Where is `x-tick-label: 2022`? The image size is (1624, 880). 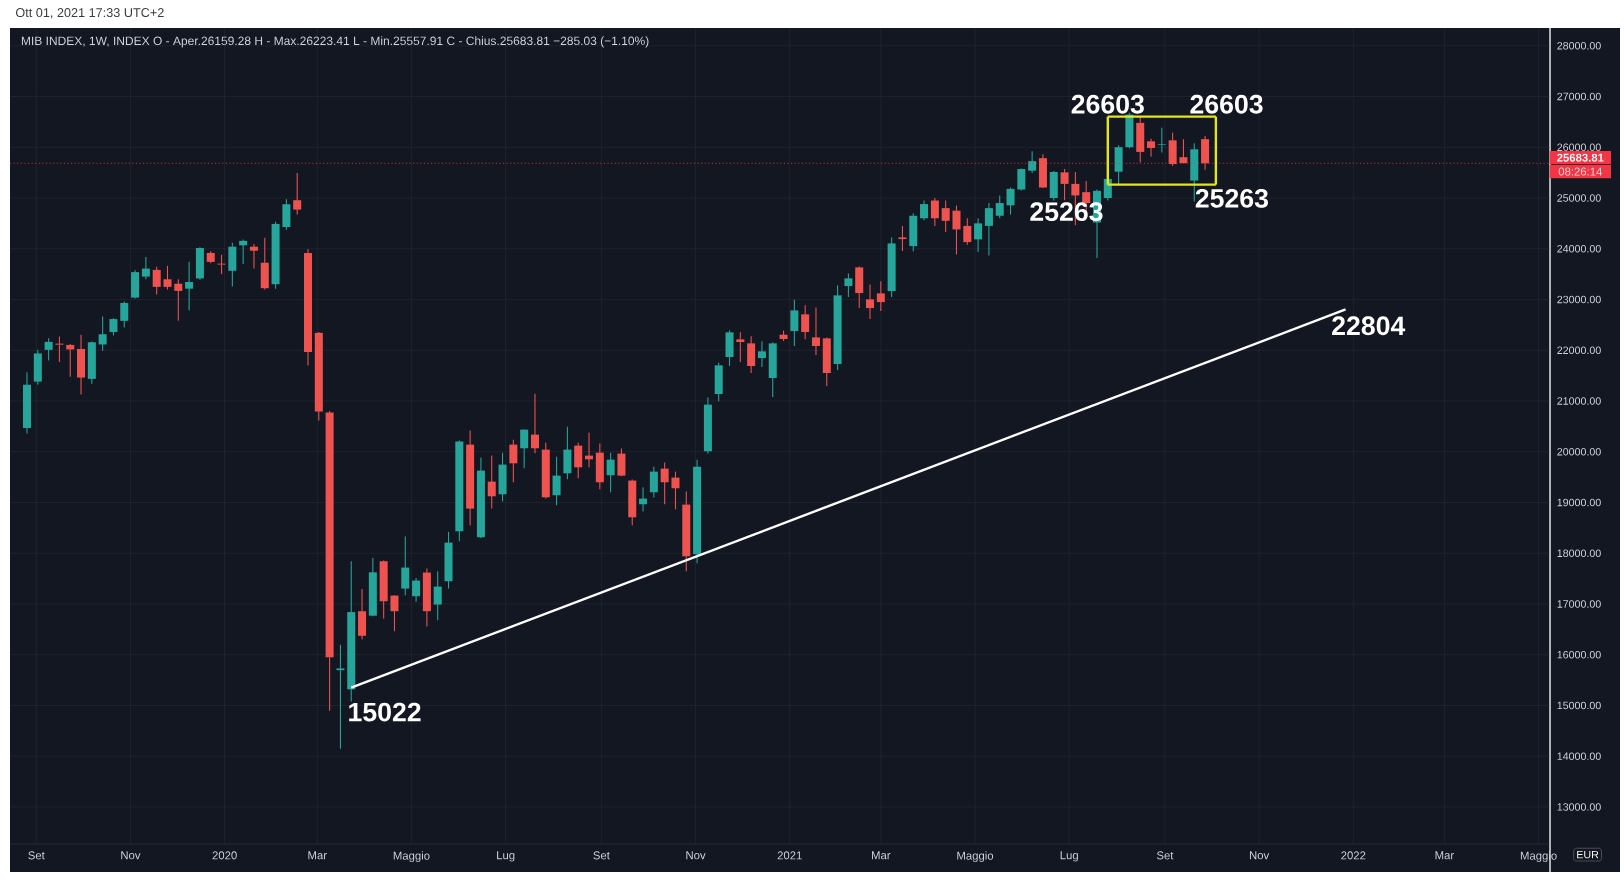 x-tick-label: 2022 is located at coordinates (1353, 855).